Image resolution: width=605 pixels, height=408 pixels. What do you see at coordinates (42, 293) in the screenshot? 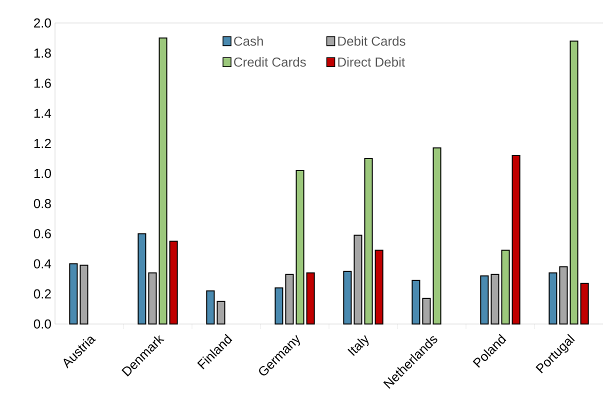
I see `y-tick-label: 0.2` at bounding box center [42, 293].